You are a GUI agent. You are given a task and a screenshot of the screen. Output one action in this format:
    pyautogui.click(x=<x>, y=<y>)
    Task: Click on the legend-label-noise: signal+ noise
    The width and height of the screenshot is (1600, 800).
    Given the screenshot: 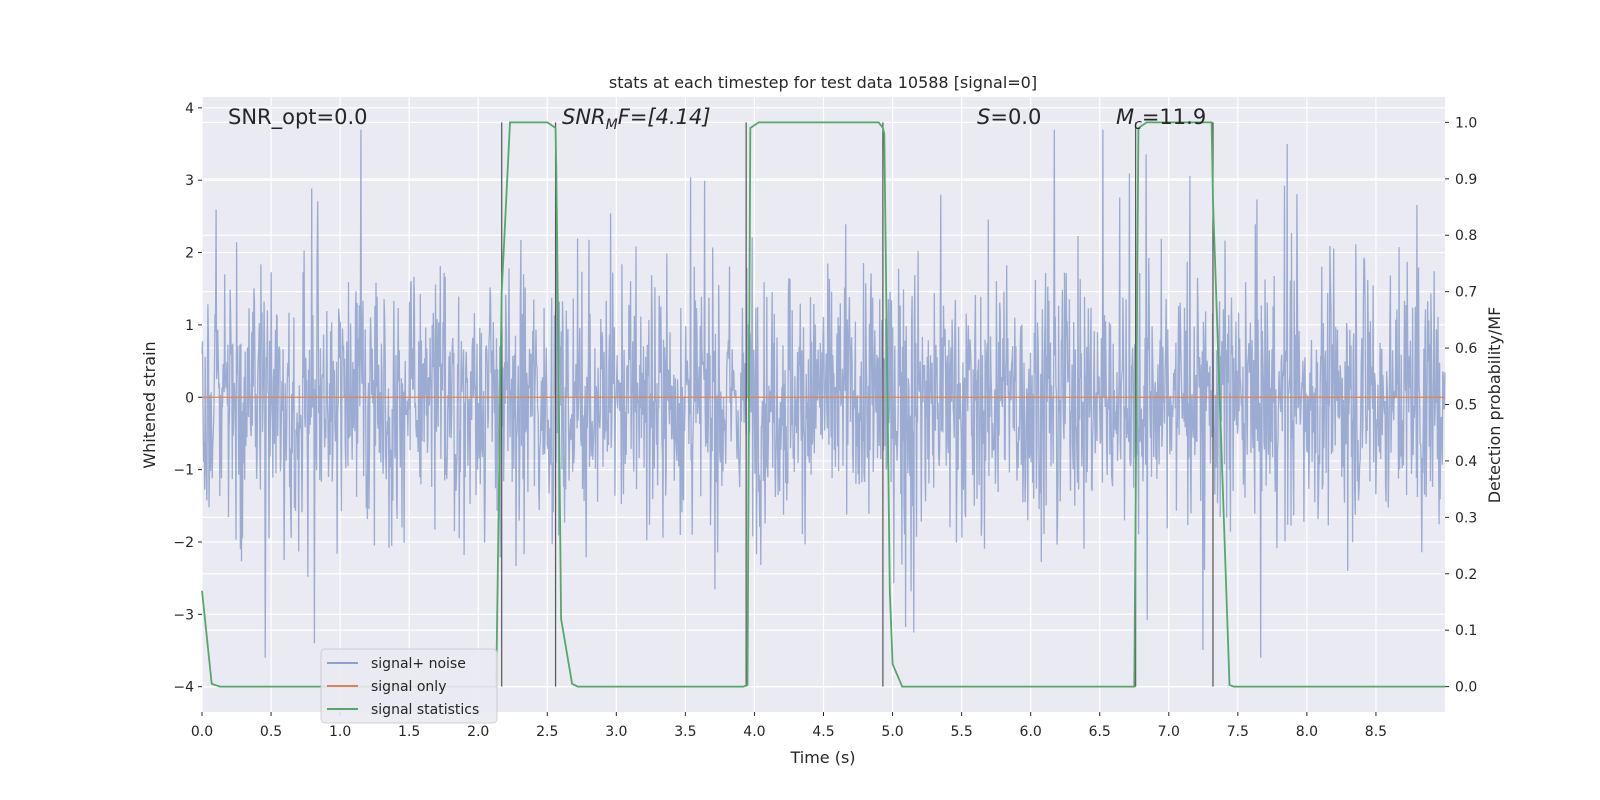 What is the action you would take?
    pyautogui.click(x=418, y=664)
    